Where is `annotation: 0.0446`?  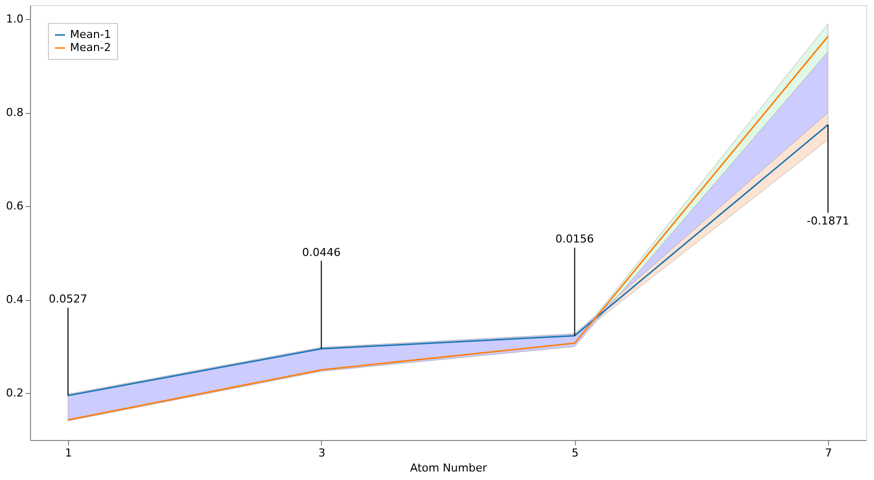
annotation: 0.0446 is located at coordinates (321, 252).